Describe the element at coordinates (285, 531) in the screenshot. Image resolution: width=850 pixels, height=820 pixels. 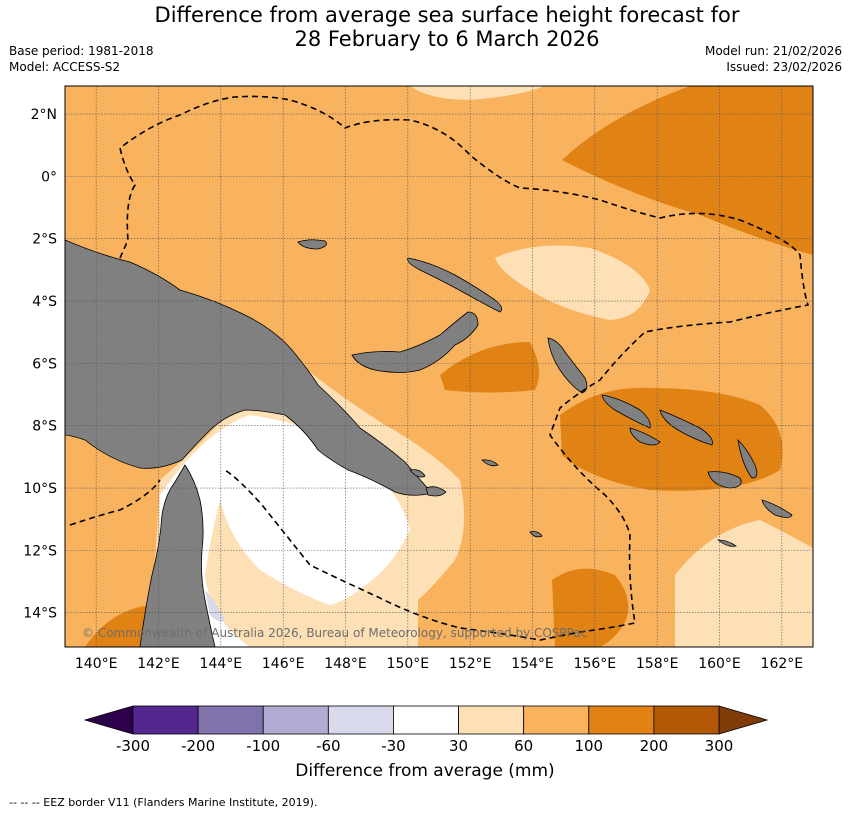
I see `anomaly-band-neutral` at that location.